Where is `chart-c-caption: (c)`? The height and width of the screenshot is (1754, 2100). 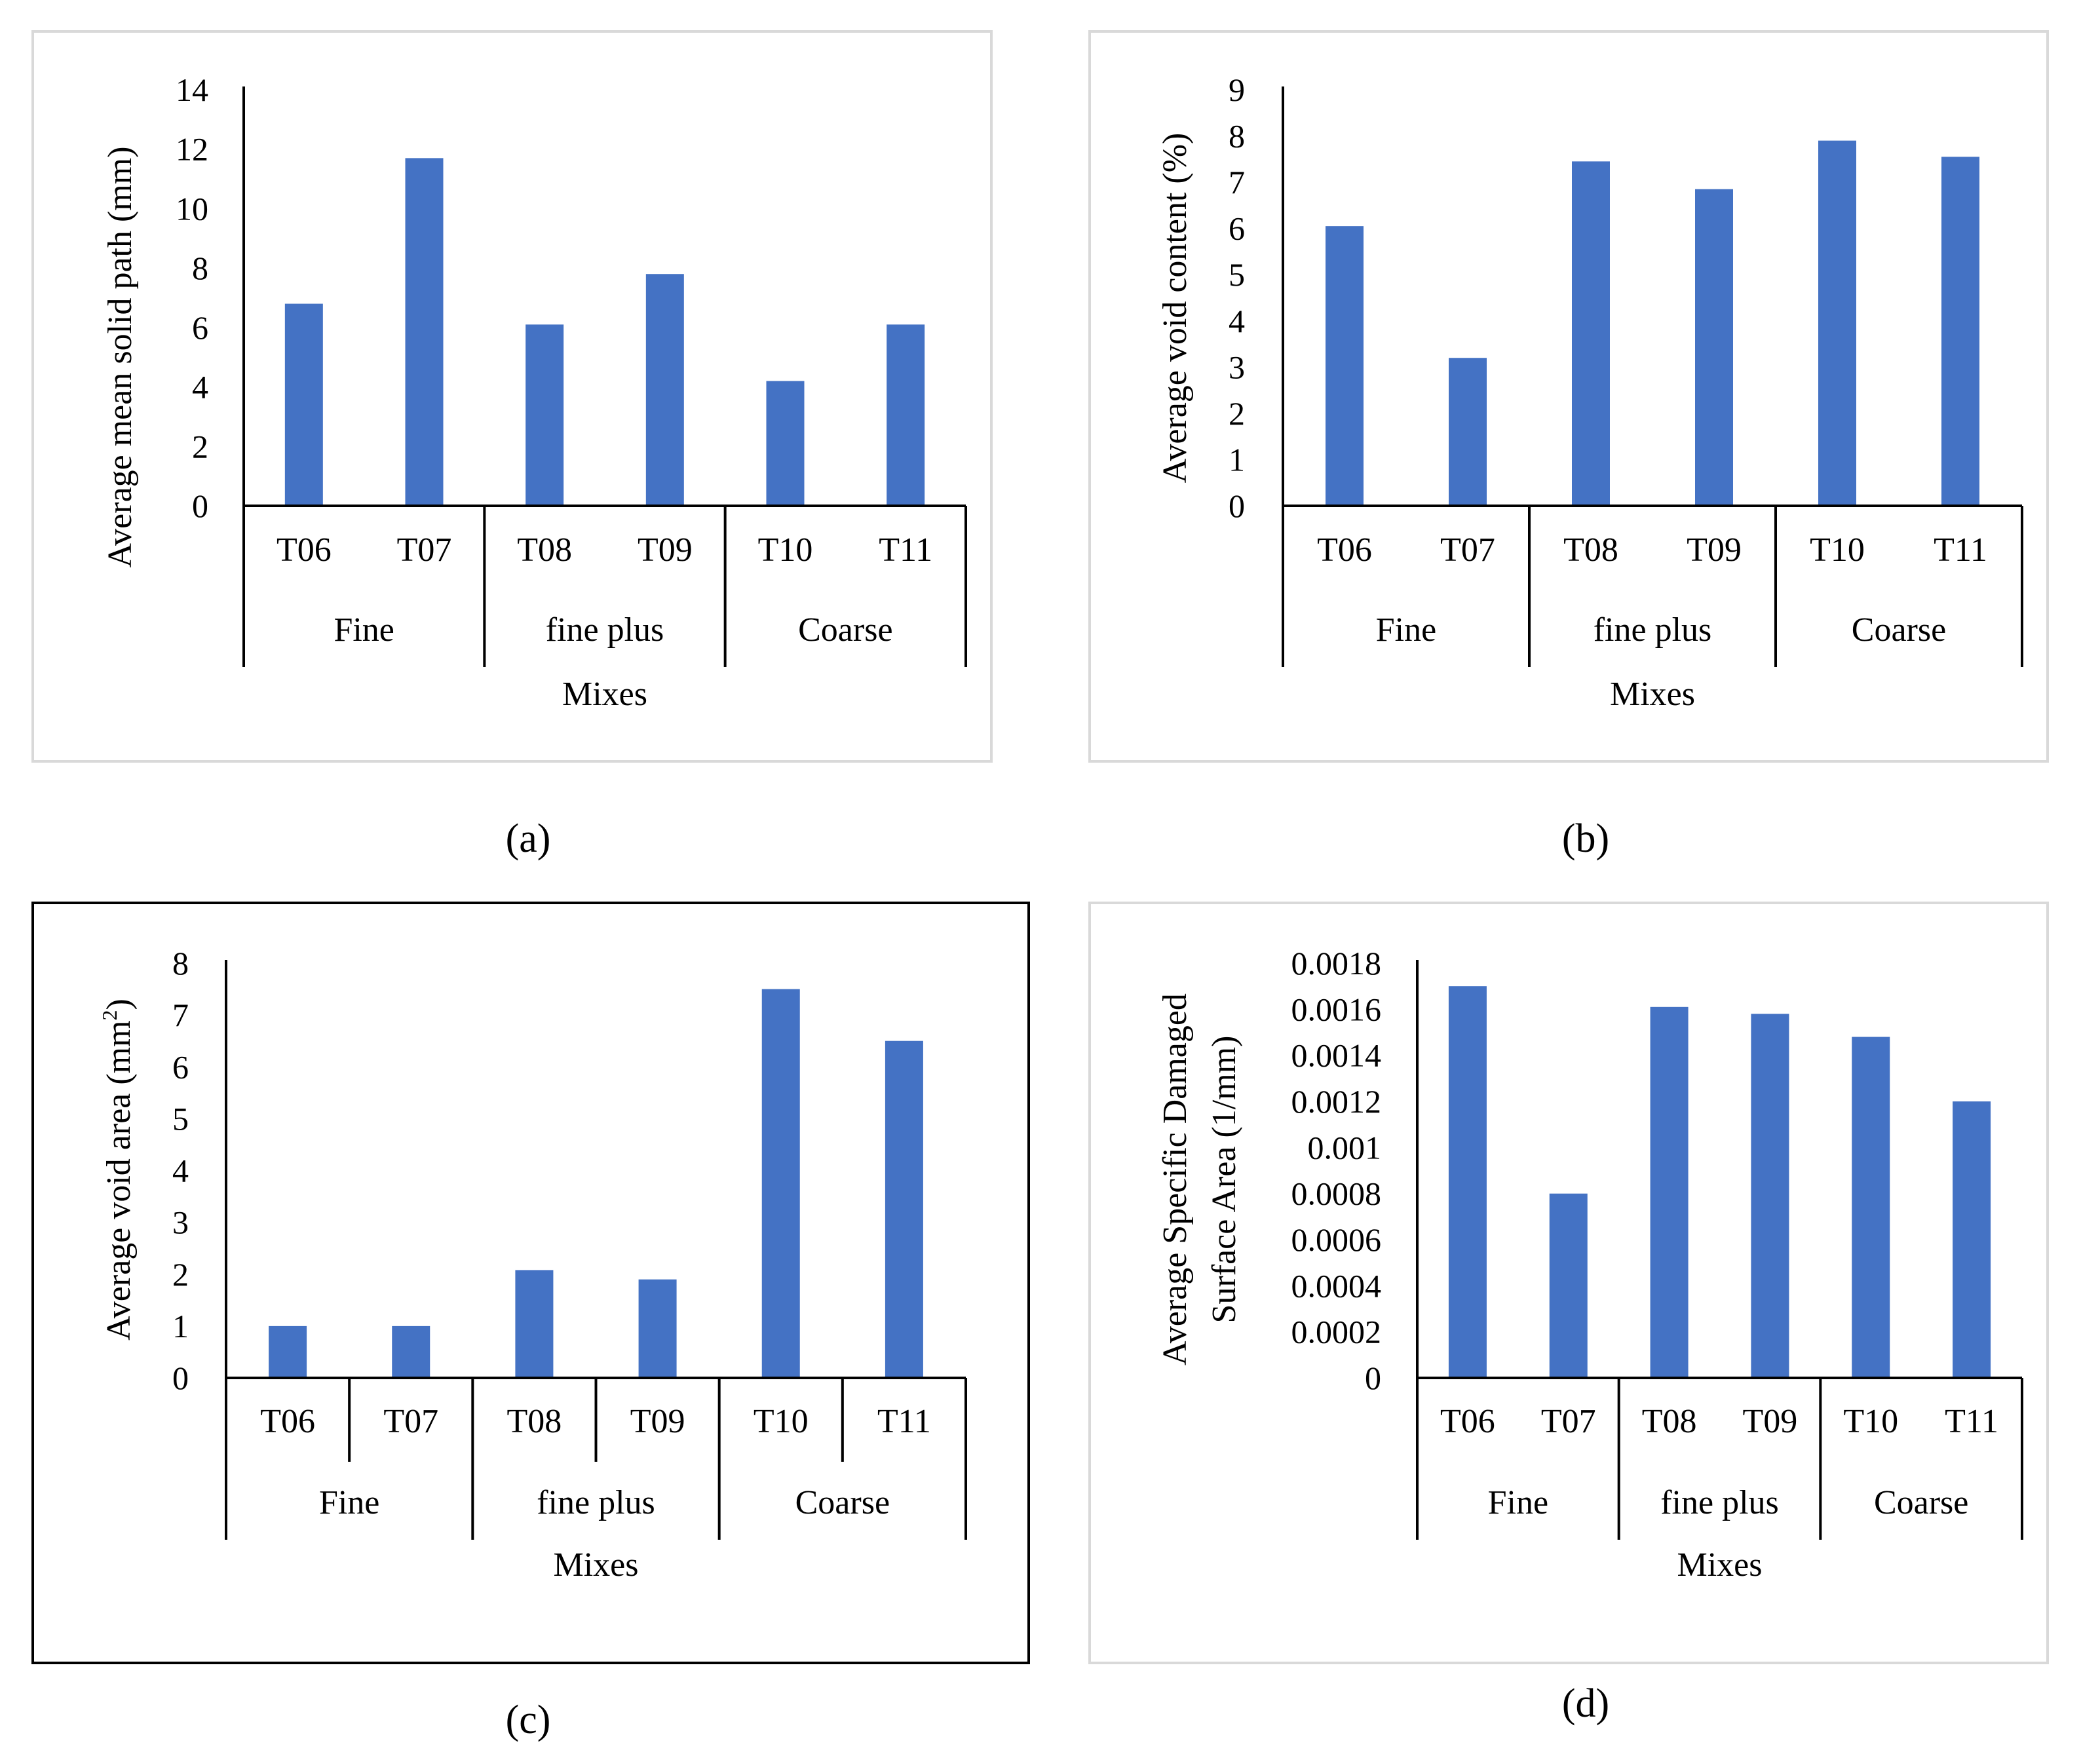 chart-c-caption: (c) is located at coordinates (528, 1720).